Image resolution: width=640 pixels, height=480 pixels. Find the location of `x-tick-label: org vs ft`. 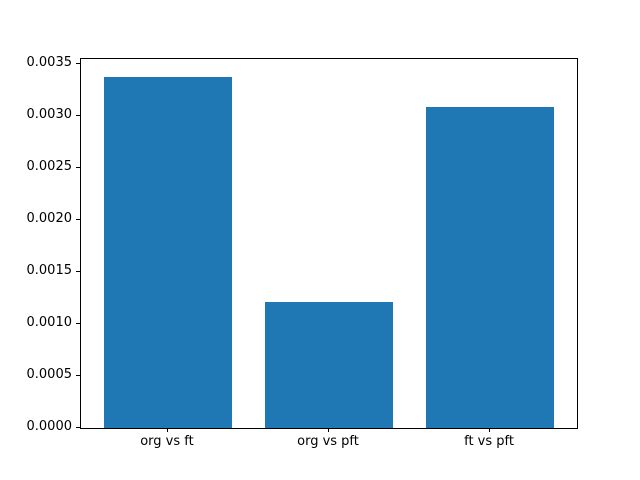

x-tick-label: org vs ft is located at coordinates (167, 441).